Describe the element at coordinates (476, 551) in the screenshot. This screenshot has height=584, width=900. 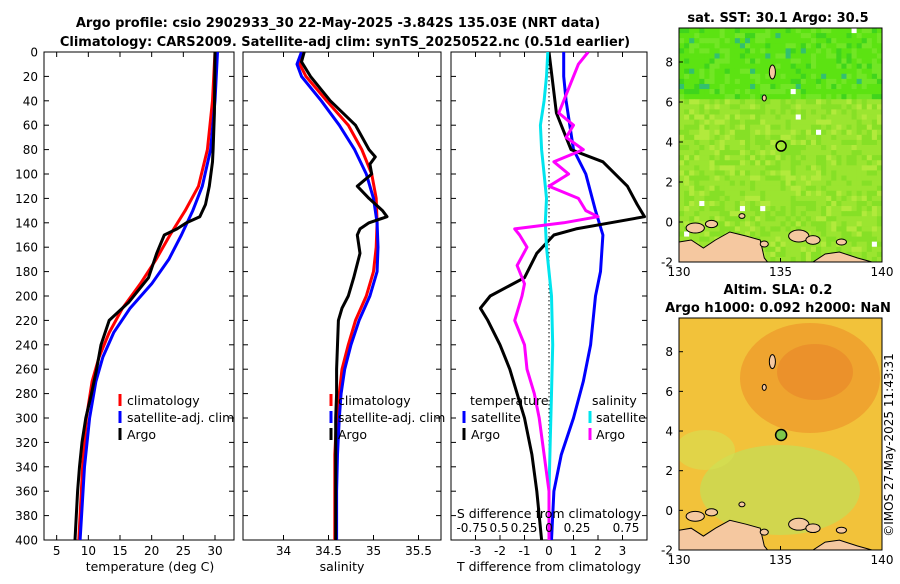
I see `x-tick-label: -3` at that location.